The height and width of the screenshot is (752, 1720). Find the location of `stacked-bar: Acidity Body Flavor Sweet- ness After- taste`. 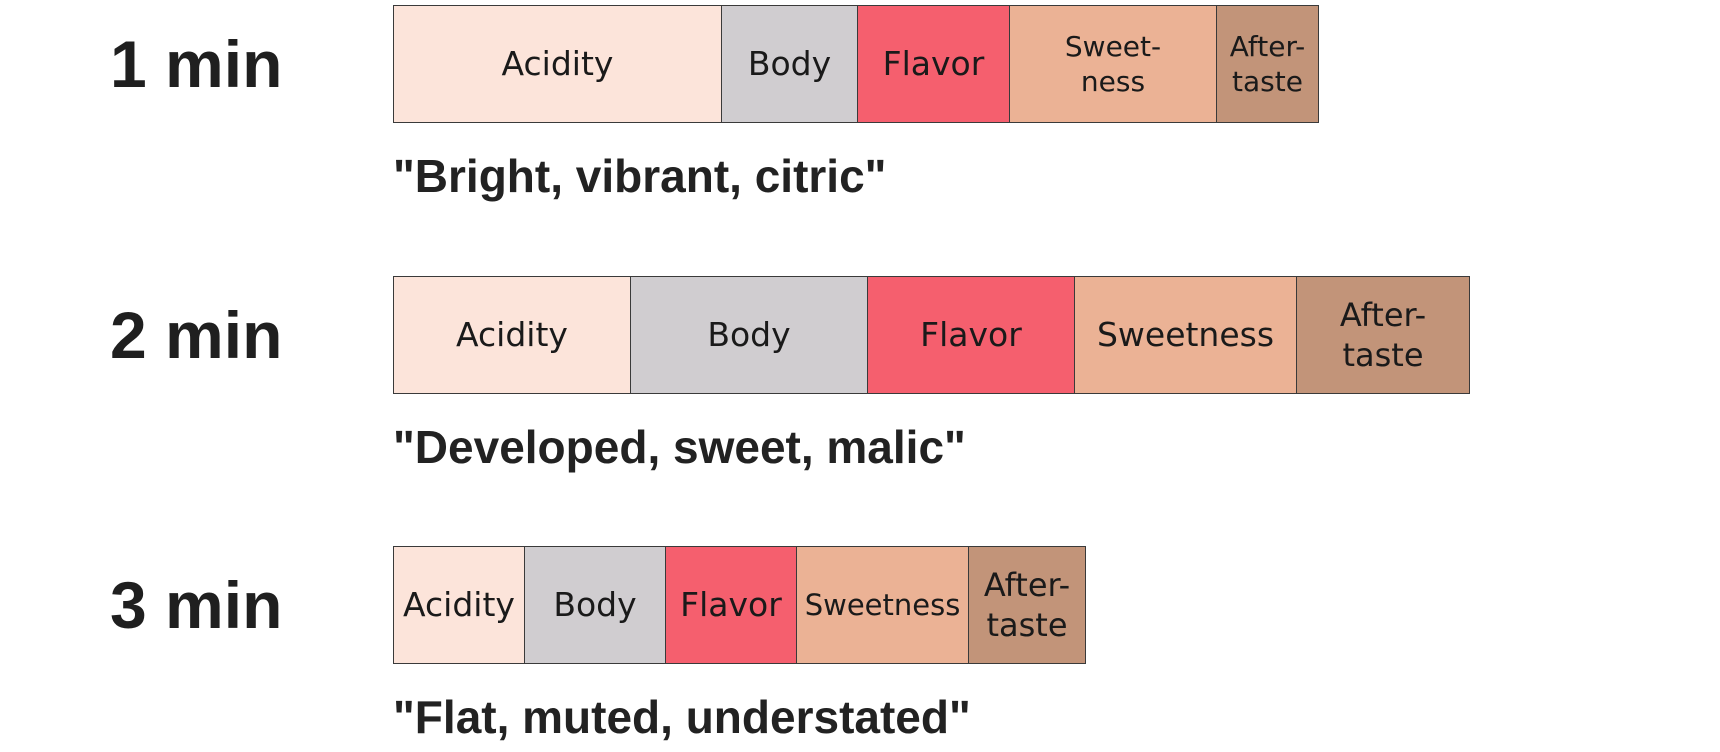

stacked-bar: Acidity Body Flavor Sweet- ness After- taste is located at coordinates (856, 64).